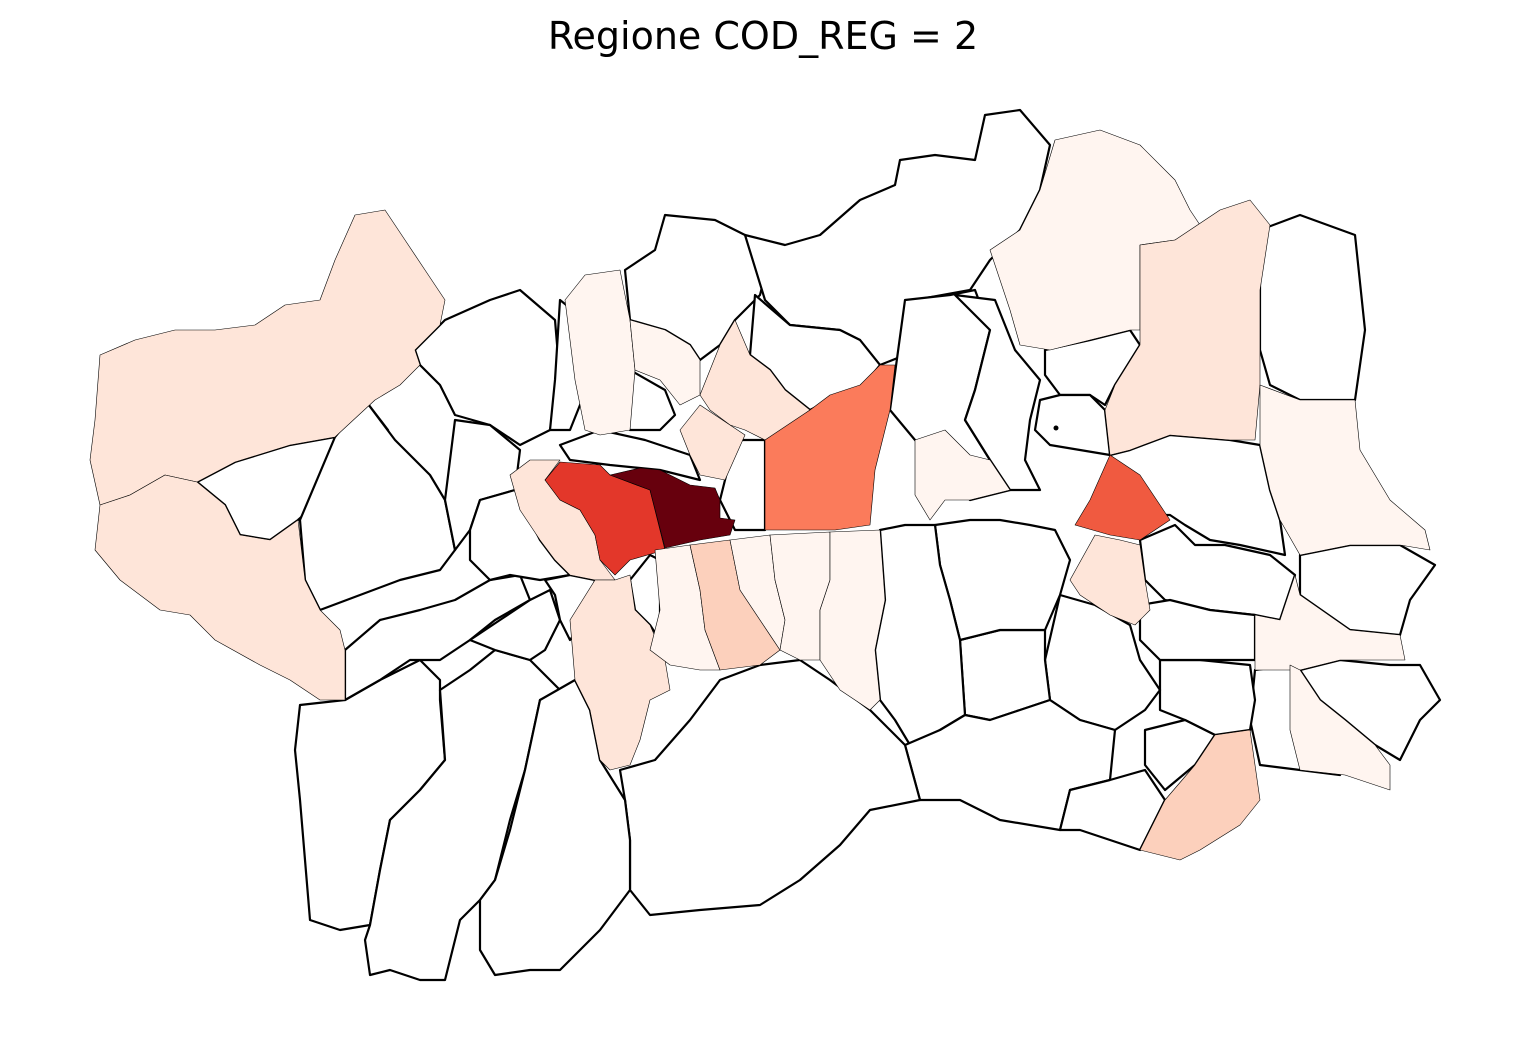 The image size is (1526, 1049). I want to click on enclave-marker, so click(1056, 428).